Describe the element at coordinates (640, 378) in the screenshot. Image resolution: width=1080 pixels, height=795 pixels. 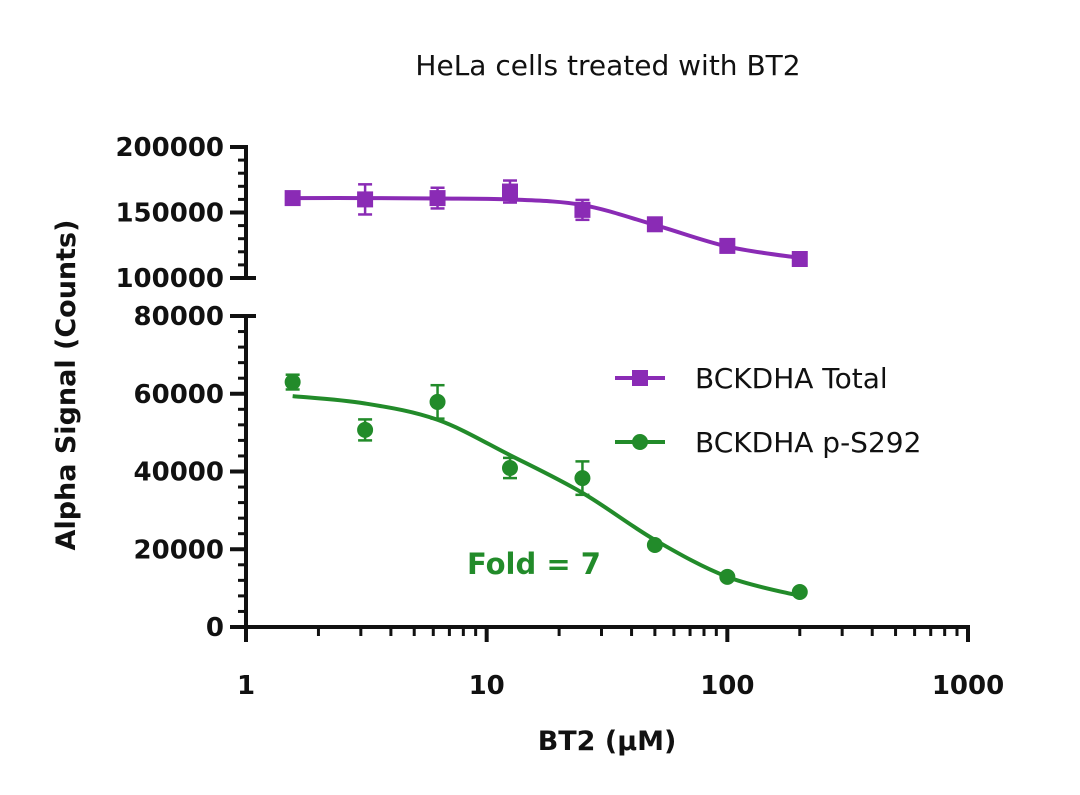
I see `legend-marker-square` at that location.